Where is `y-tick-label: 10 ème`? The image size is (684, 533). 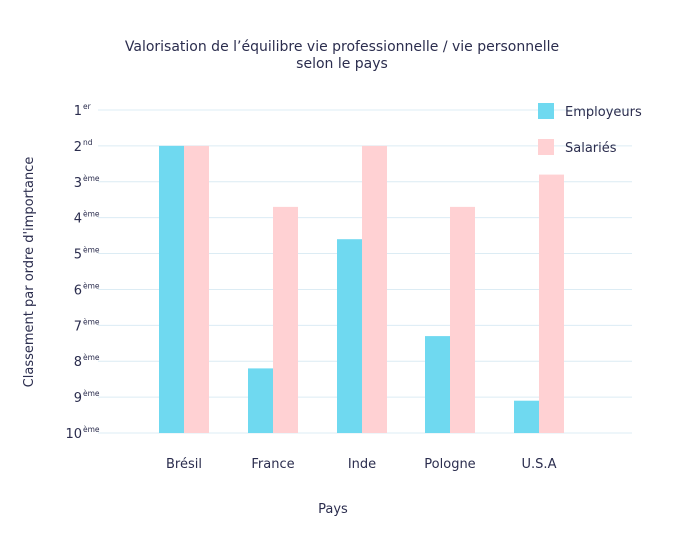
y-tick-label: 10 ème is located at coordinates (82, 433).